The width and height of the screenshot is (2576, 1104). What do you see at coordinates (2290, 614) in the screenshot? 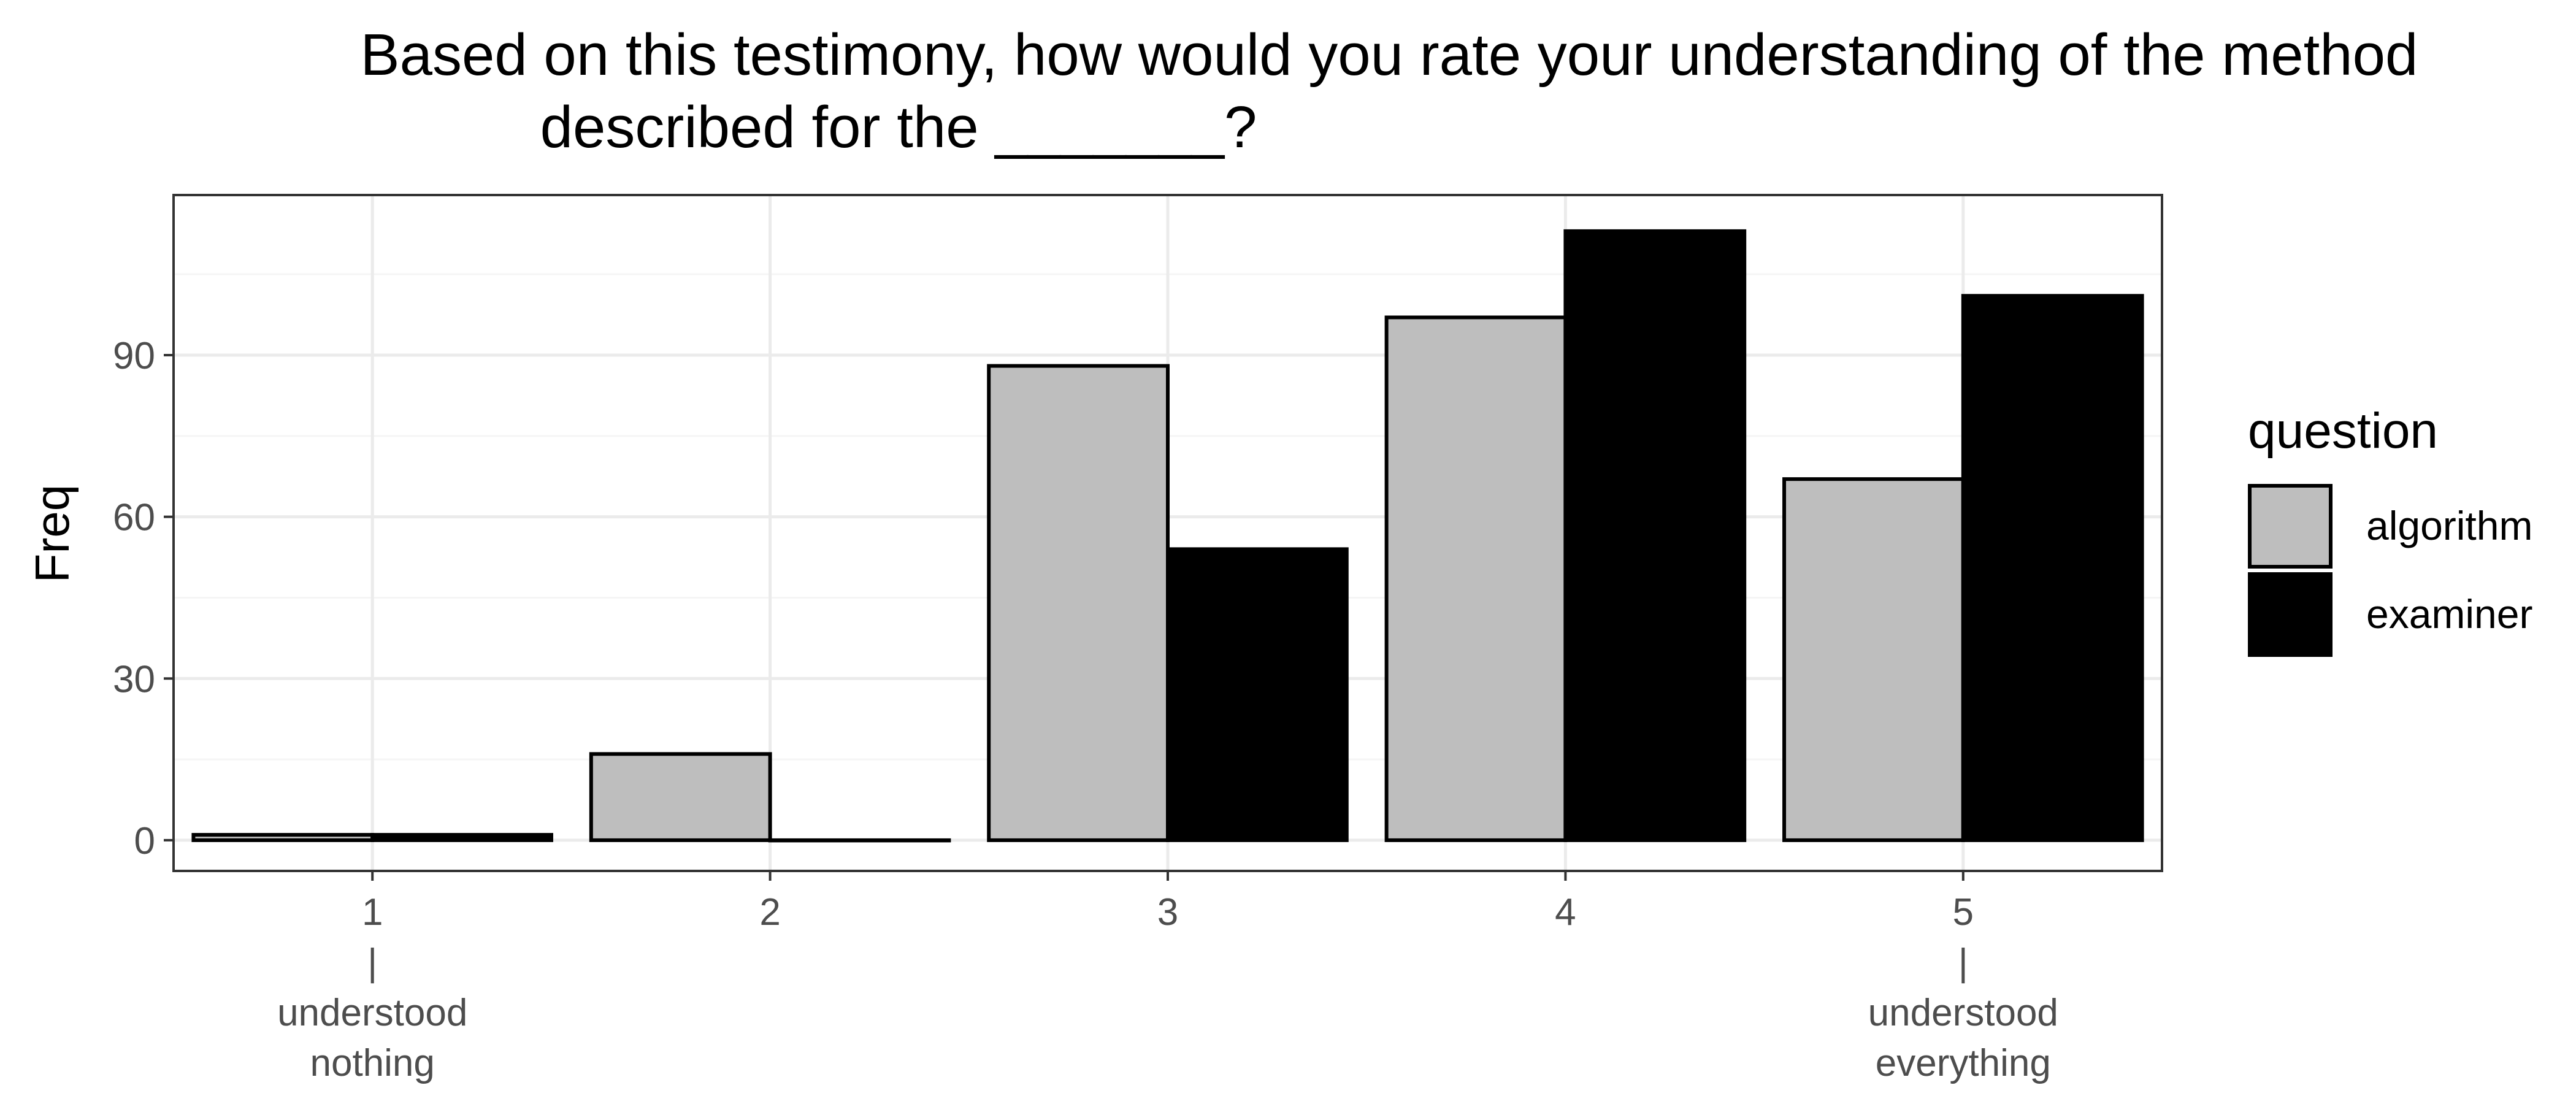
I see `legend-key-examiner` at bounding box center [2290, 614].